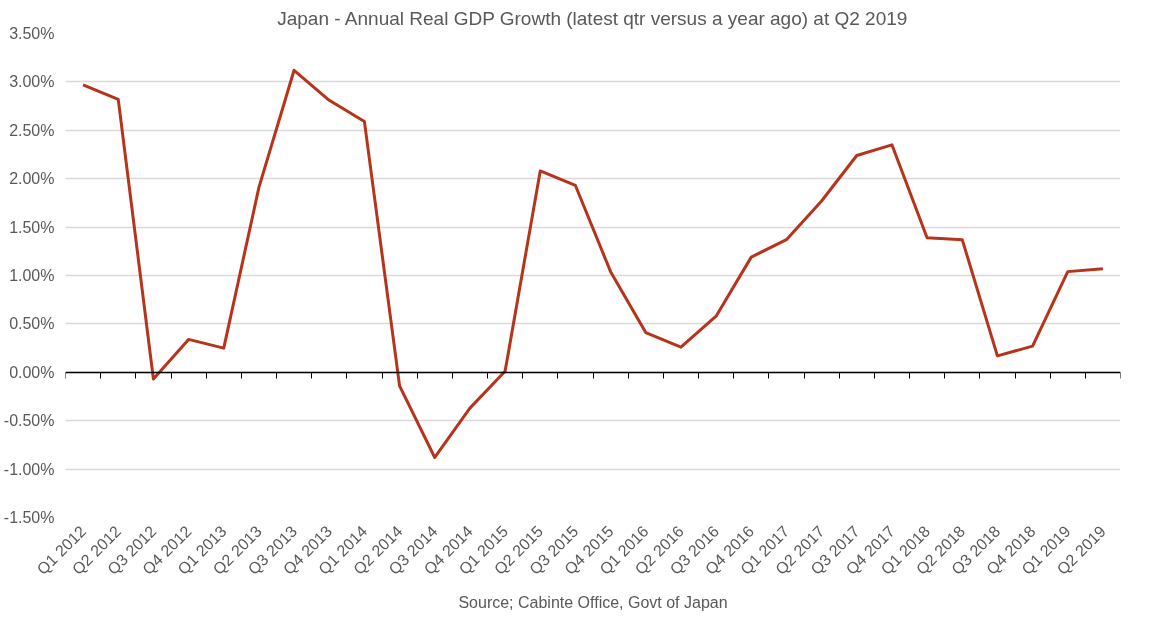  I want to click on y-tick-label: -1.00%, so click(29, 469).